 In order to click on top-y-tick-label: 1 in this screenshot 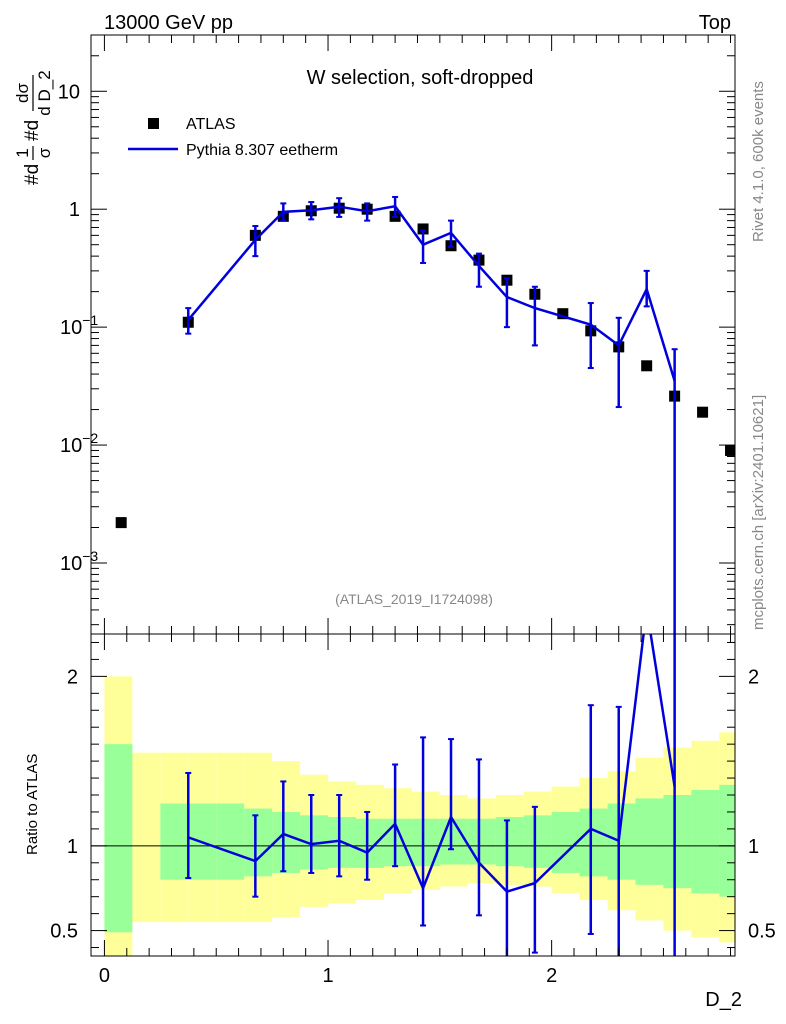, I will do `click(74, 210)`.